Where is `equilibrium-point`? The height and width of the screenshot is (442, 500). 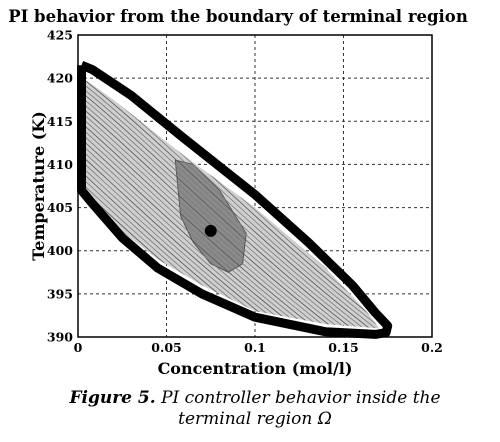 equilibrium-point is located at coordinates (210, 230).